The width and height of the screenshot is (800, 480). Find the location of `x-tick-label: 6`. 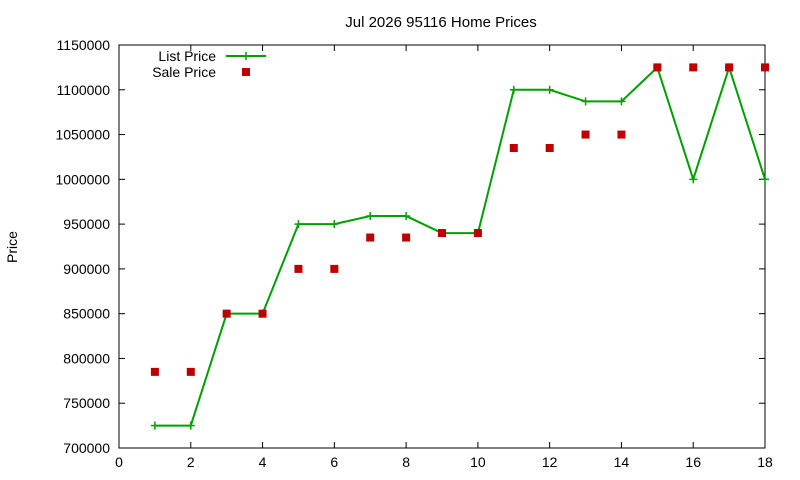

x-tick-label: 6 is located at coordinates (334, 462).